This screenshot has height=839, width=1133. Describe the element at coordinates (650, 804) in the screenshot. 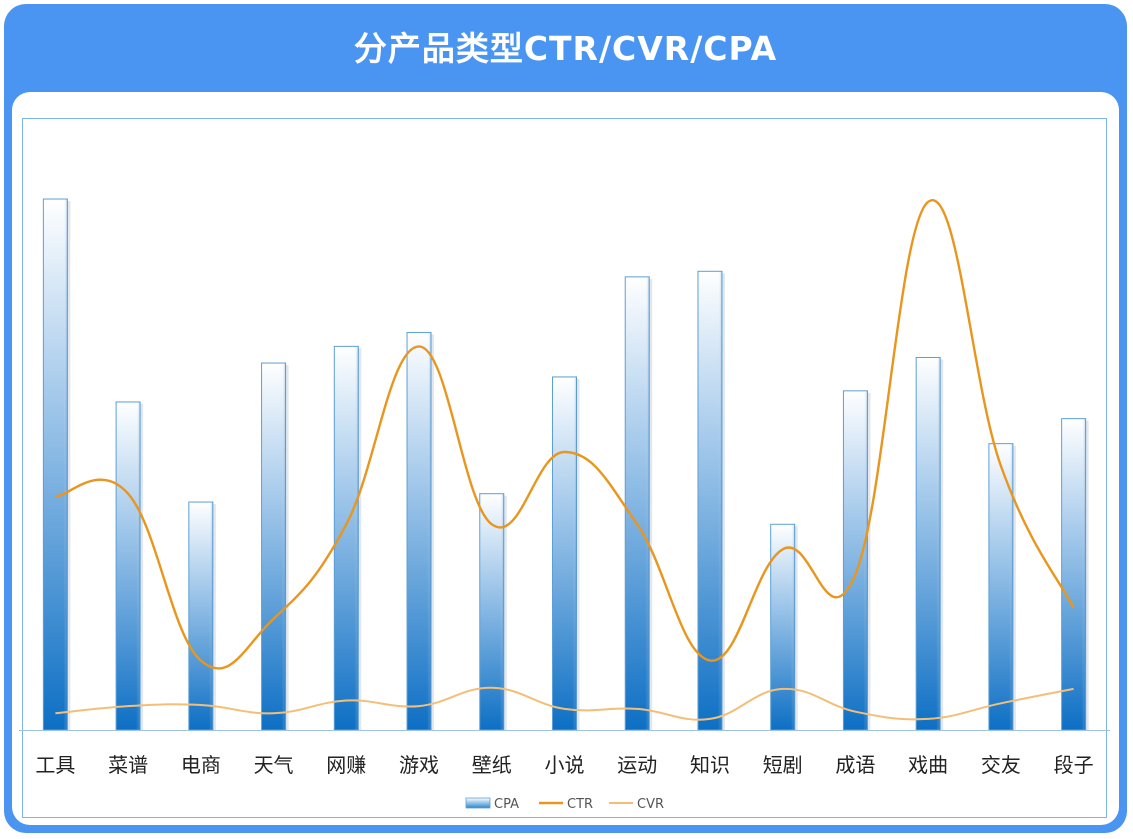

I see `legend-label-cvr: CVR` at that location.